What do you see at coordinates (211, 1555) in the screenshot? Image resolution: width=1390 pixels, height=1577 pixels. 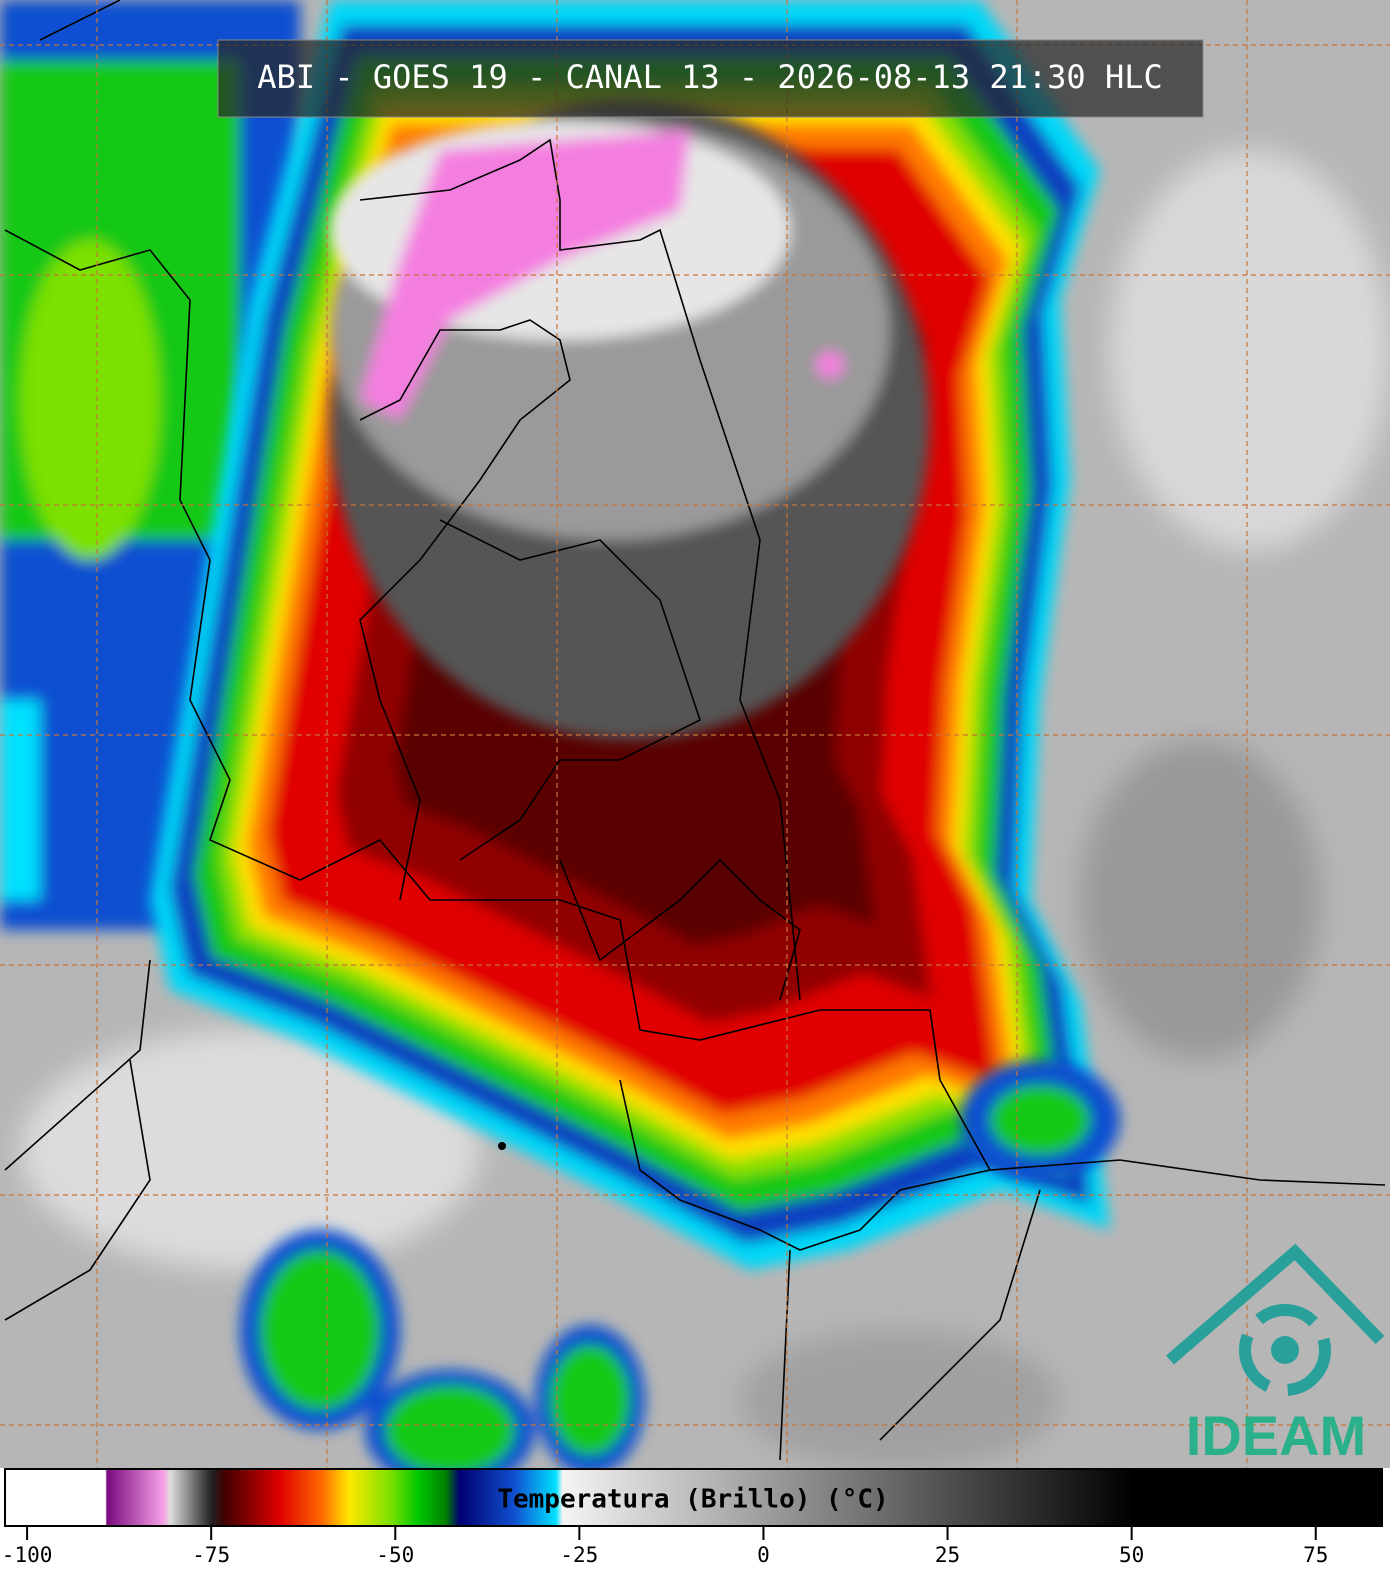 I see `tick-label: -75` at bounding box center [211, 1555].